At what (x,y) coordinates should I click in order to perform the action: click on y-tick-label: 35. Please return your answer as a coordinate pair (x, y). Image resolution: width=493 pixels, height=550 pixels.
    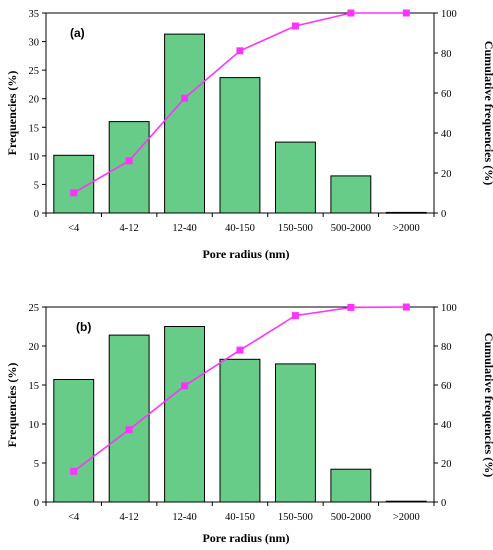
    Looking at the image, I should click on (34, 14).